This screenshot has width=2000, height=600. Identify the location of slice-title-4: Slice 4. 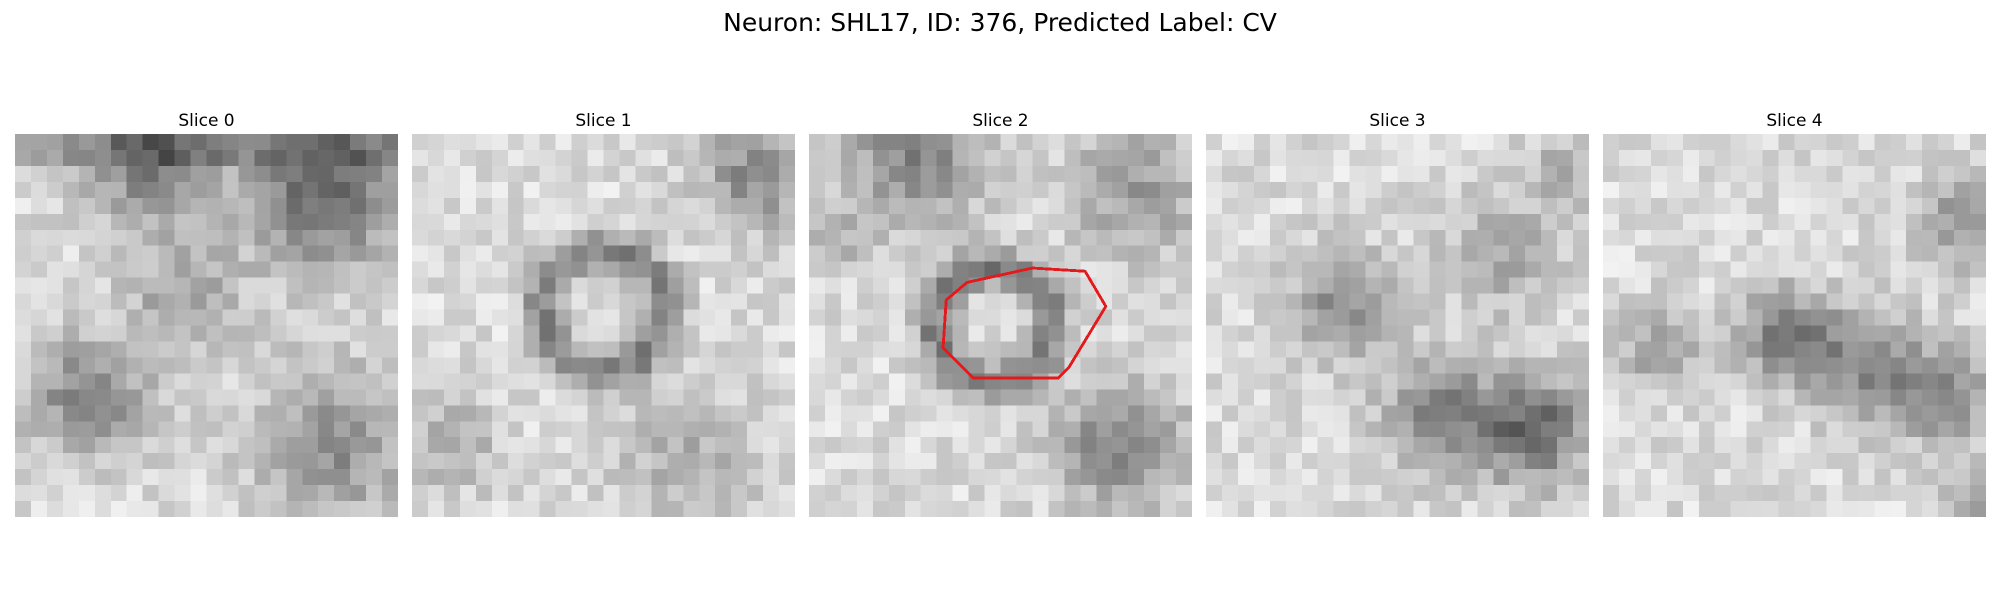
(1794, 121).